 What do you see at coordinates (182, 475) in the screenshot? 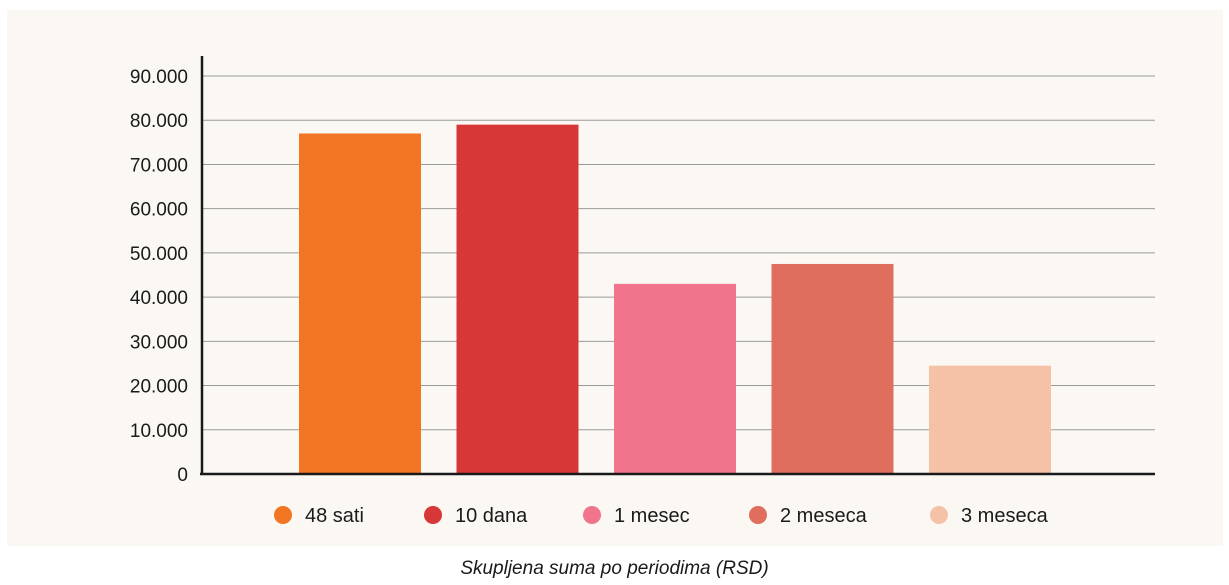
I see `y-tick-label: 0` at bounding box center [182, 475].